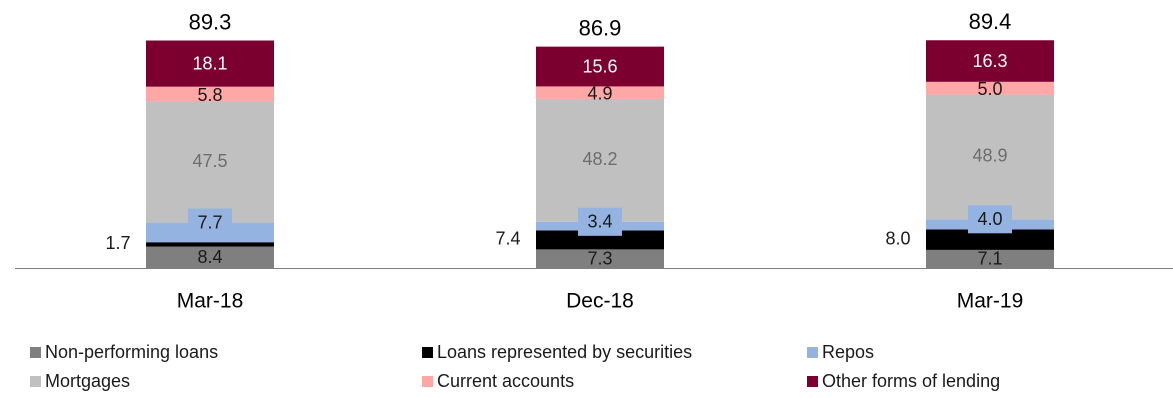  I want to click on data-label-repos: 4.0, so click(989, 219).